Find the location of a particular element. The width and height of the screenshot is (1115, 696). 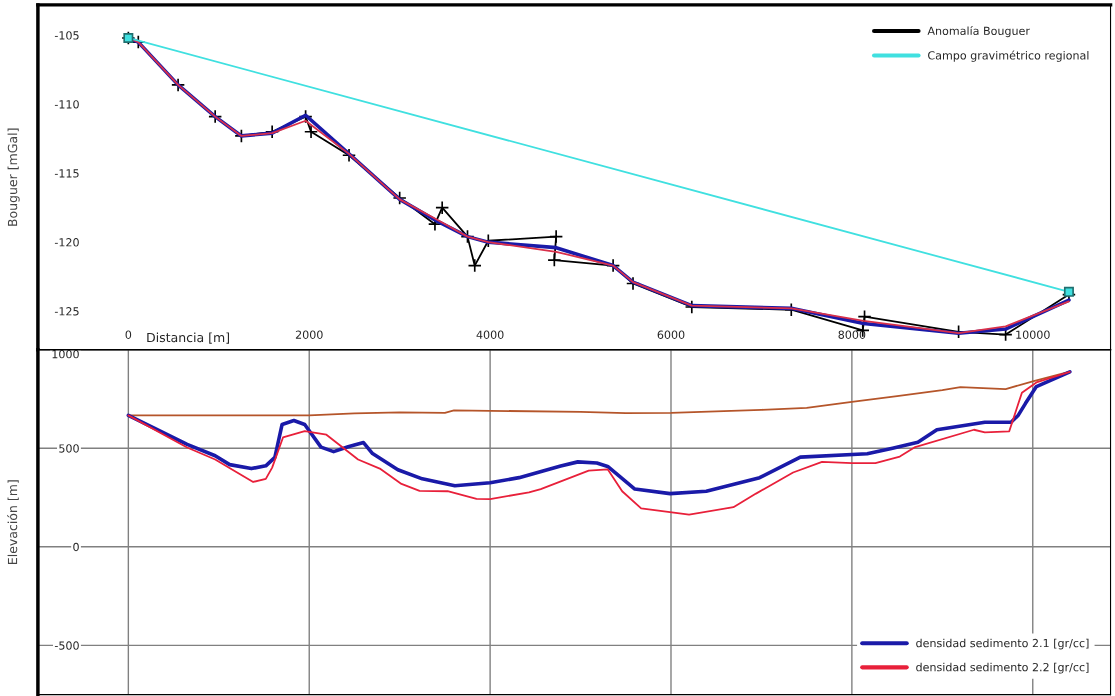

y-tick-label: 0 is located at coordinates (76, 547).